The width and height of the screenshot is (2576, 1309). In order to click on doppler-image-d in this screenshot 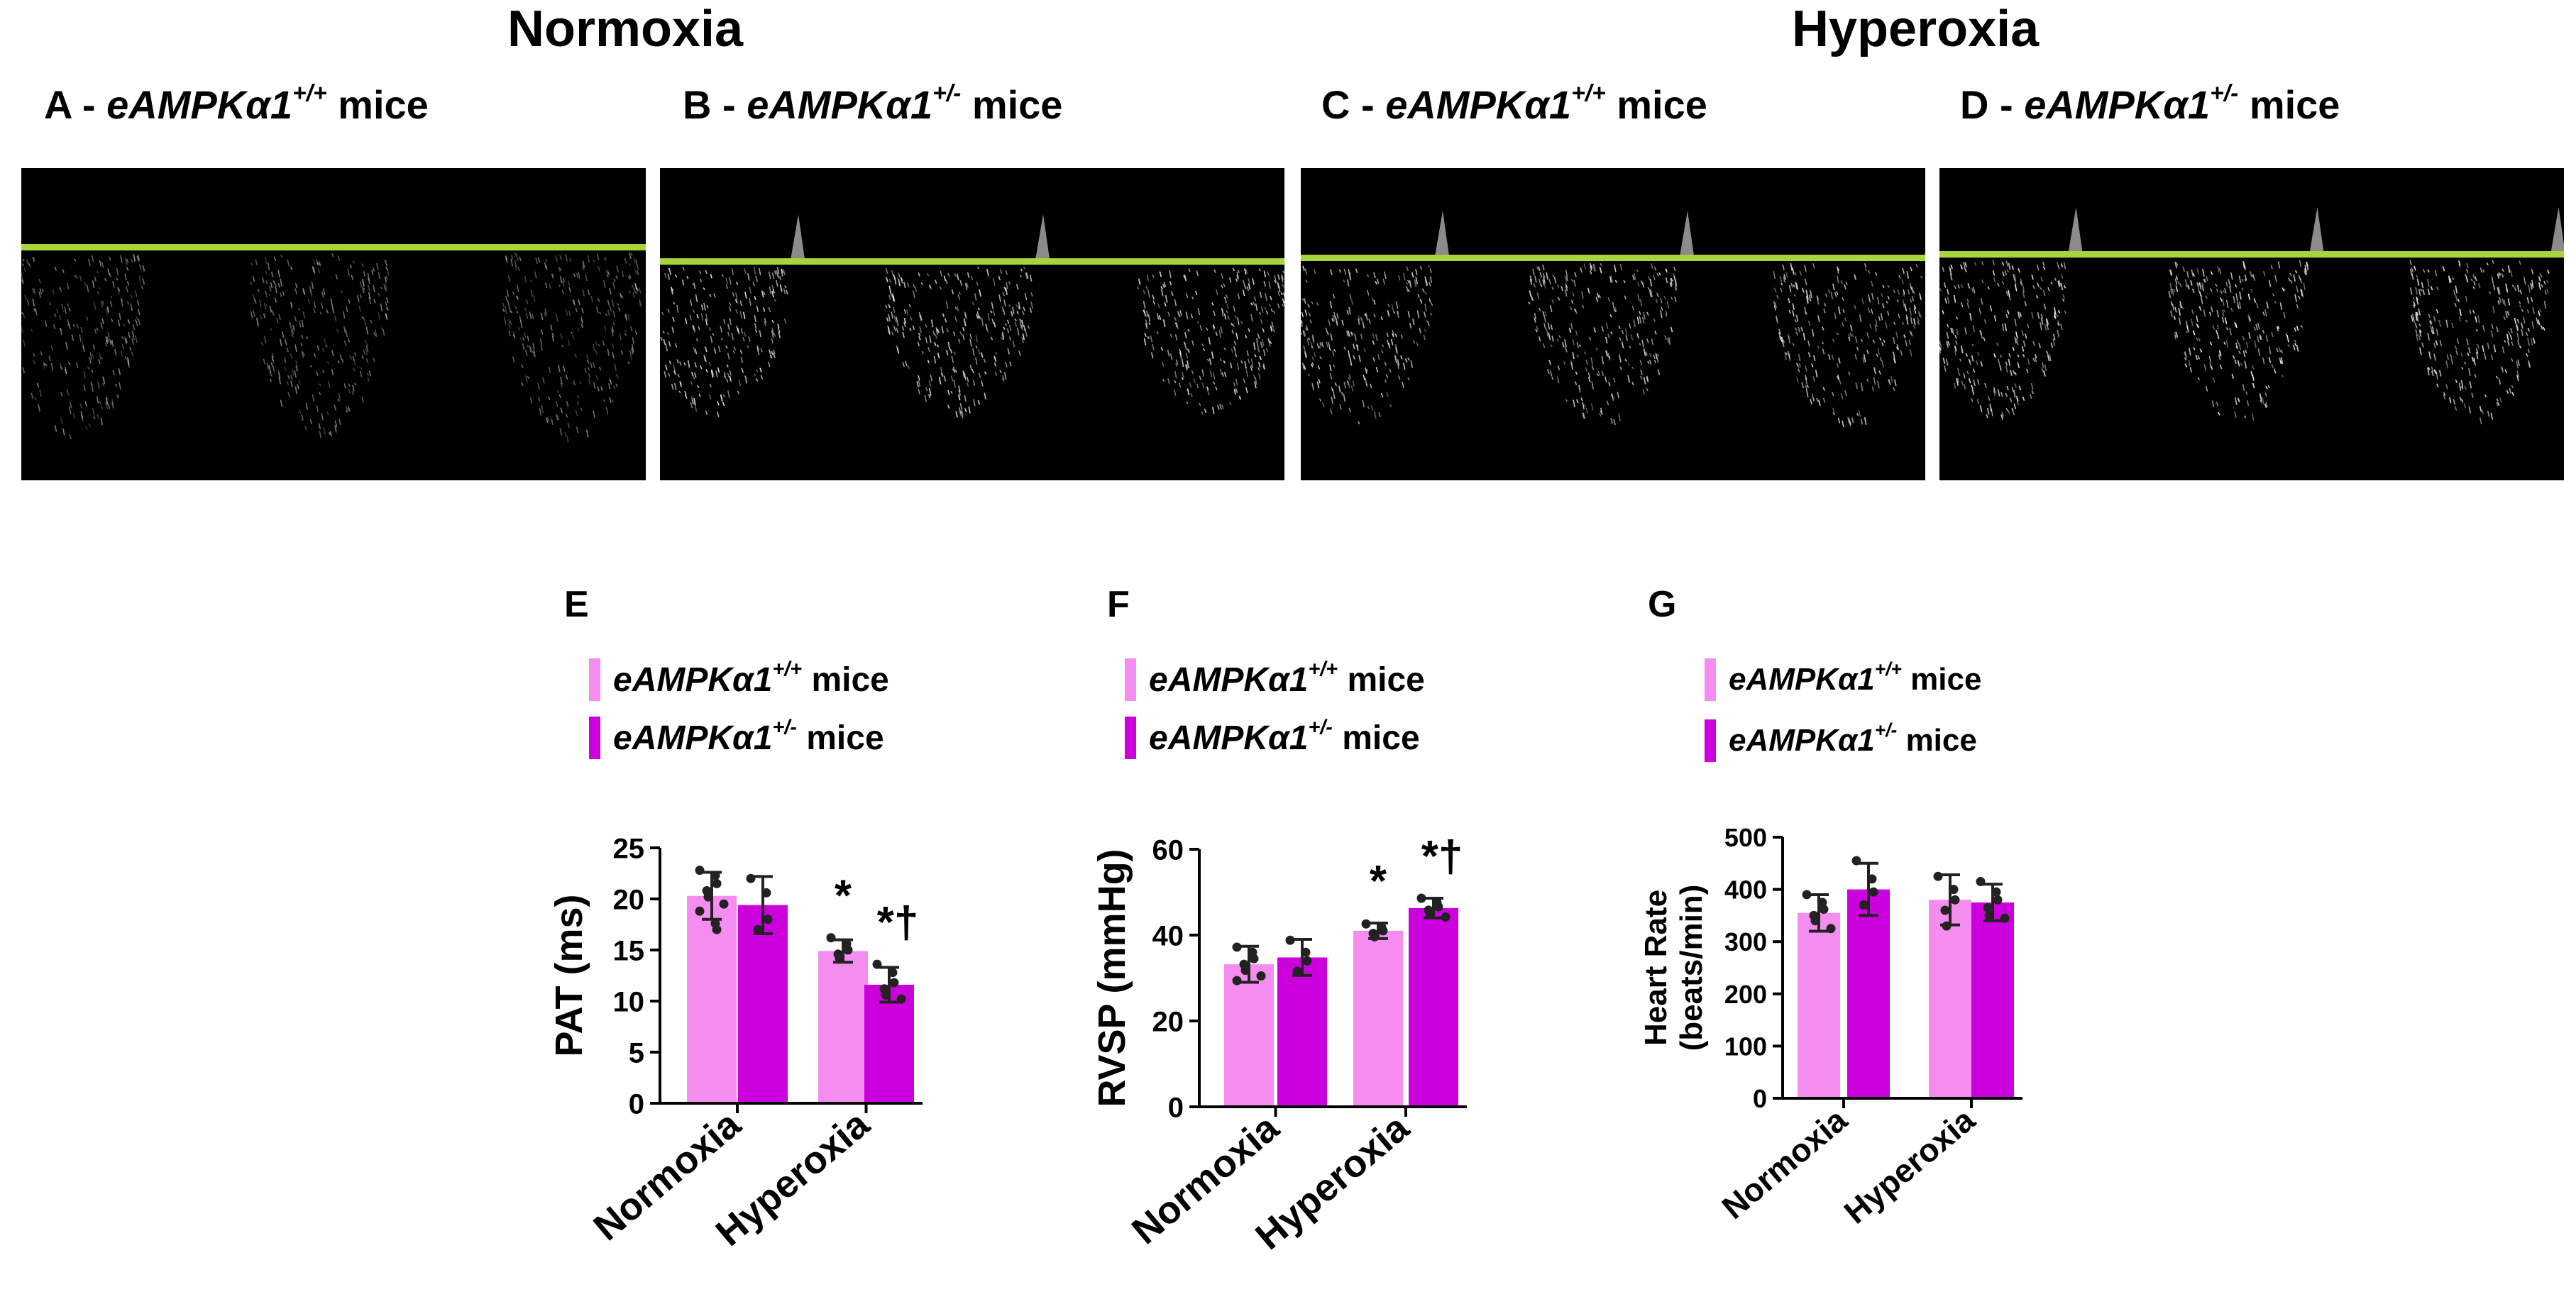, I will do `click(2251, 324)`.